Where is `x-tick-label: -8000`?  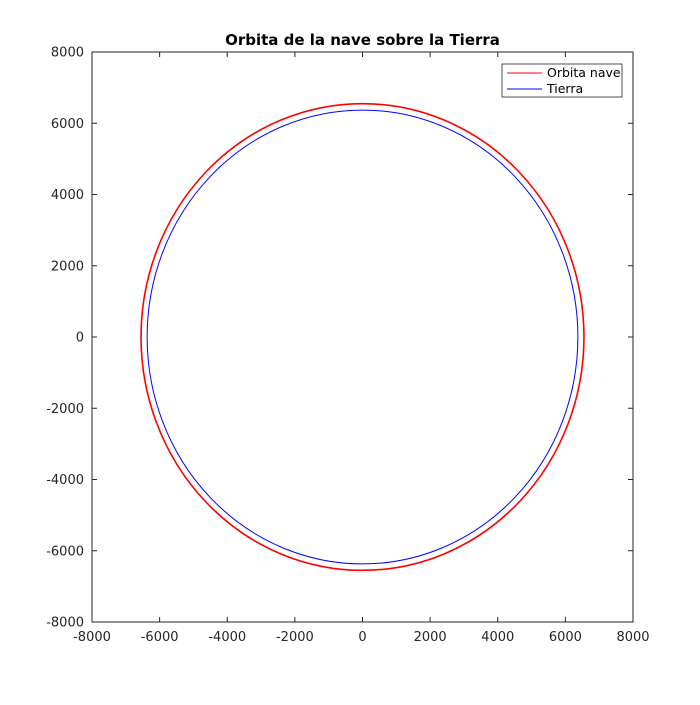 x-tick-label: -8000 is located at coordinates (92, 637).